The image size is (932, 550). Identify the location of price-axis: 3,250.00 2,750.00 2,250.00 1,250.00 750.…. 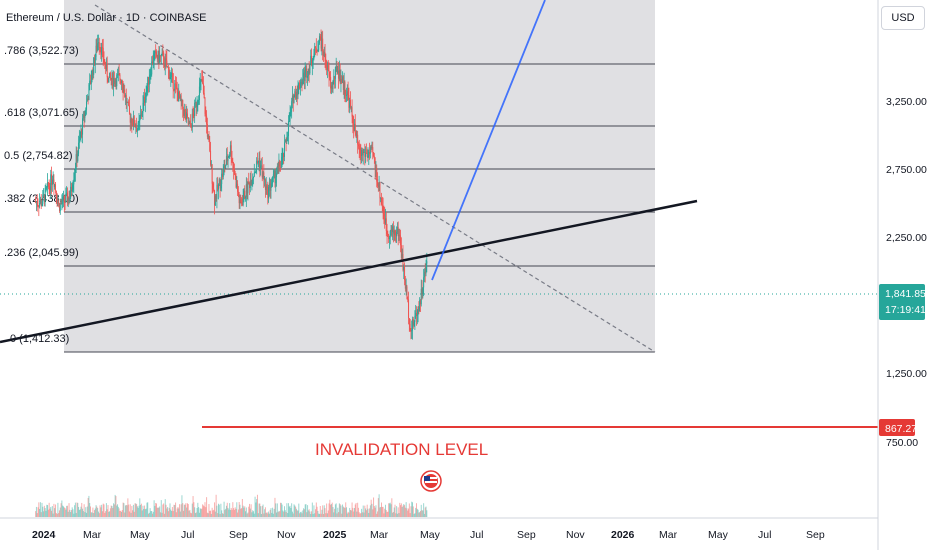
(906, 272).